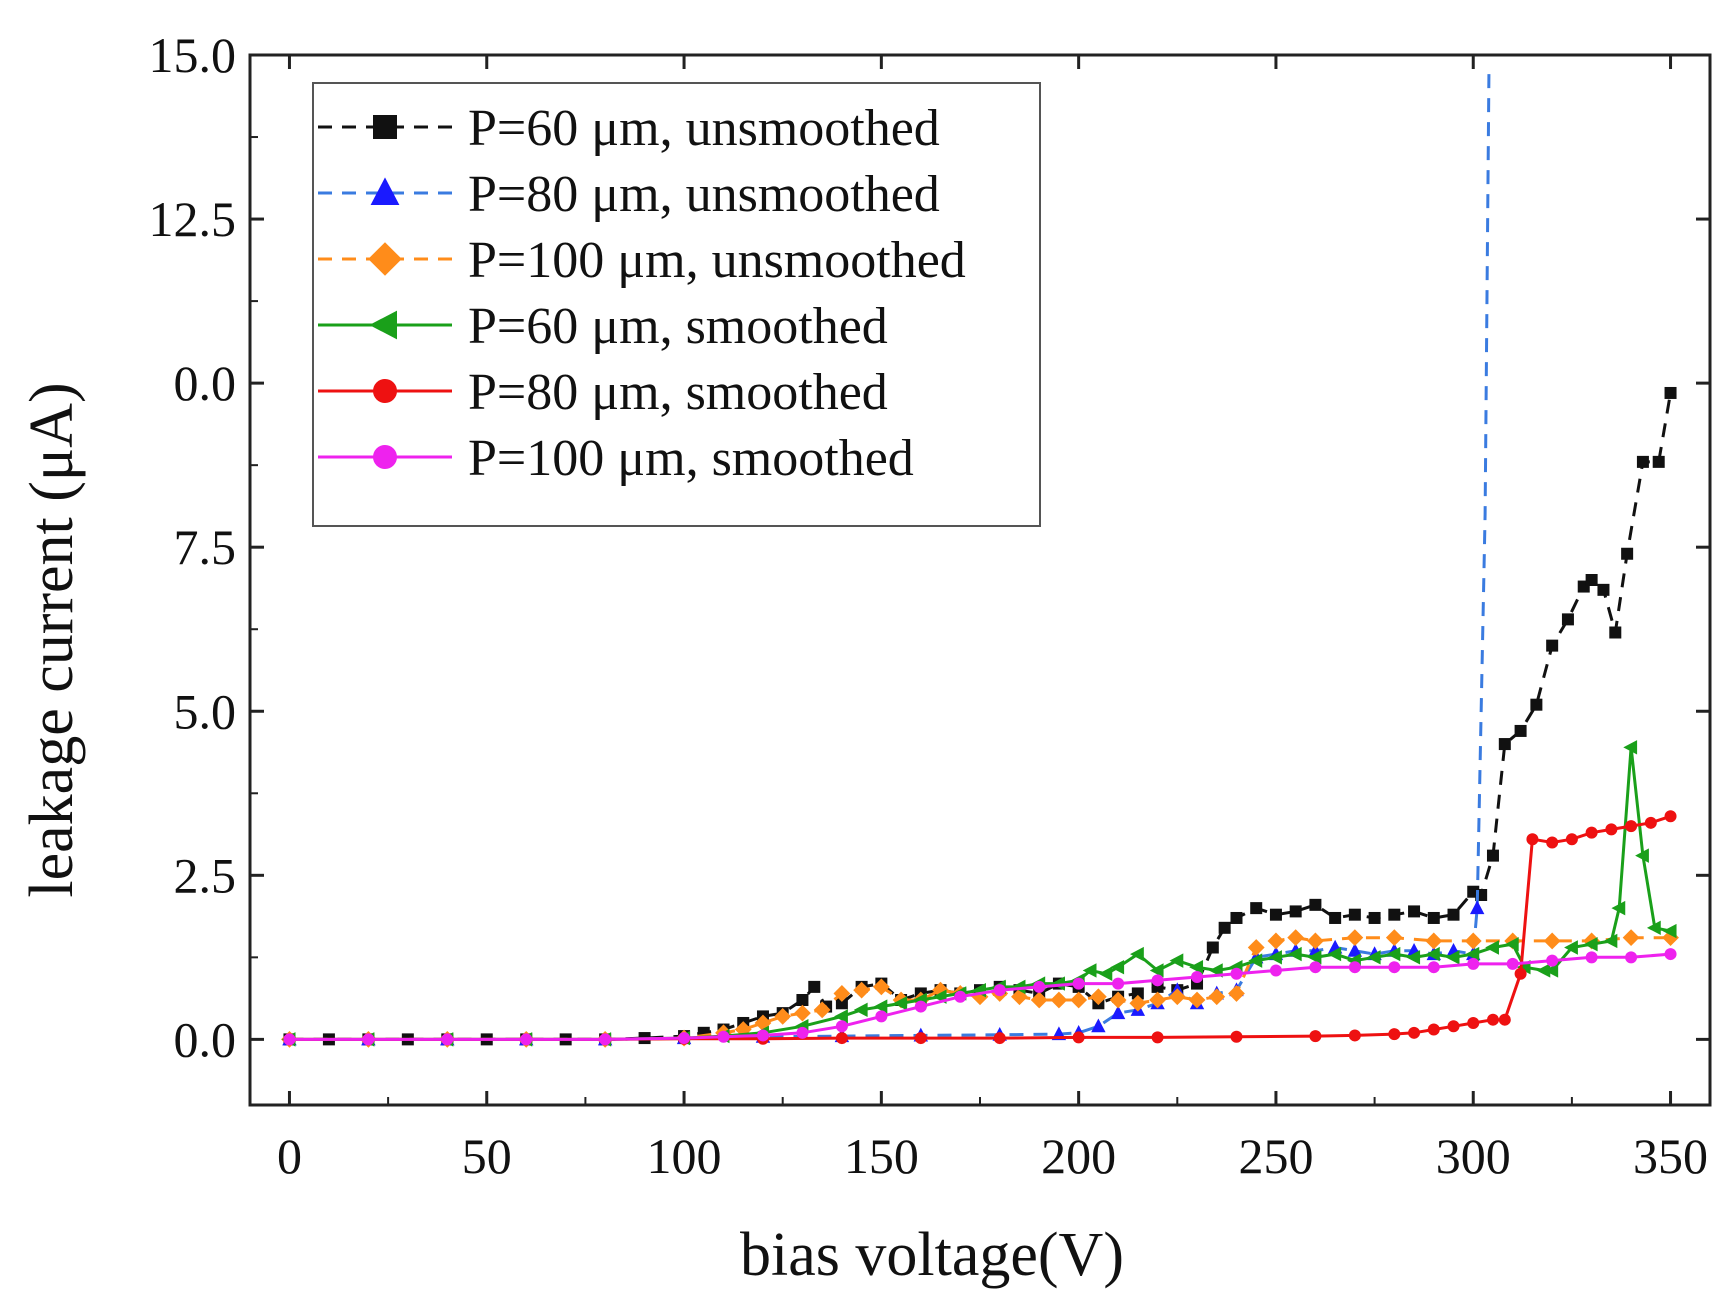  I want to click on legend-label: P=80 μm, unsmoothed, so click(704, 194).